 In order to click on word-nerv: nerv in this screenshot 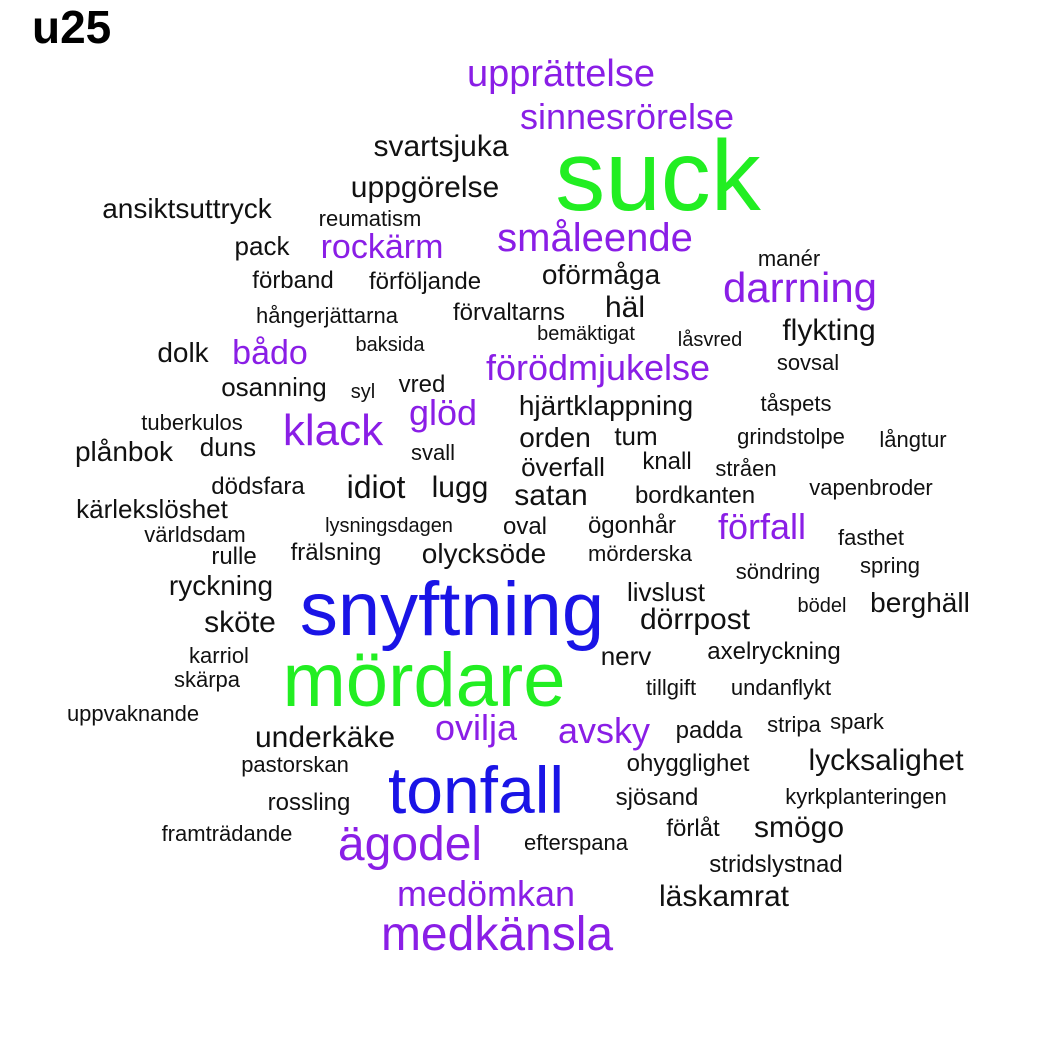, I will do `click(626, 656)`.